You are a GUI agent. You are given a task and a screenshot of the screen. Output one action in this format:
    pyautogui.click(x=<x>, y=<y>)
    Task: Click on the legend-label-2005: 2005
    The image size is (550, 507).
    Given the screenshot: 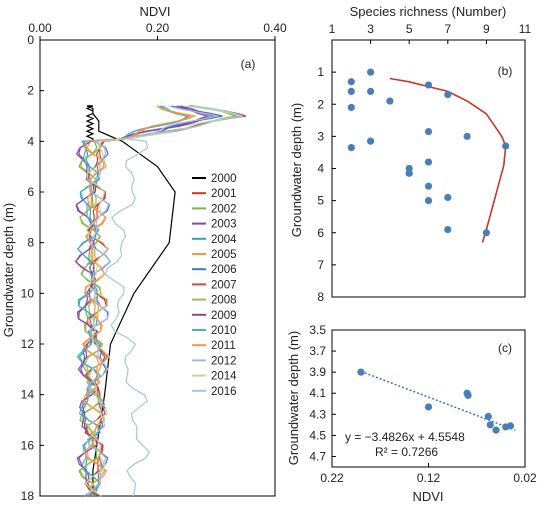 What is the action you would take?
    pyautogui.click(x=224, y=255)
    